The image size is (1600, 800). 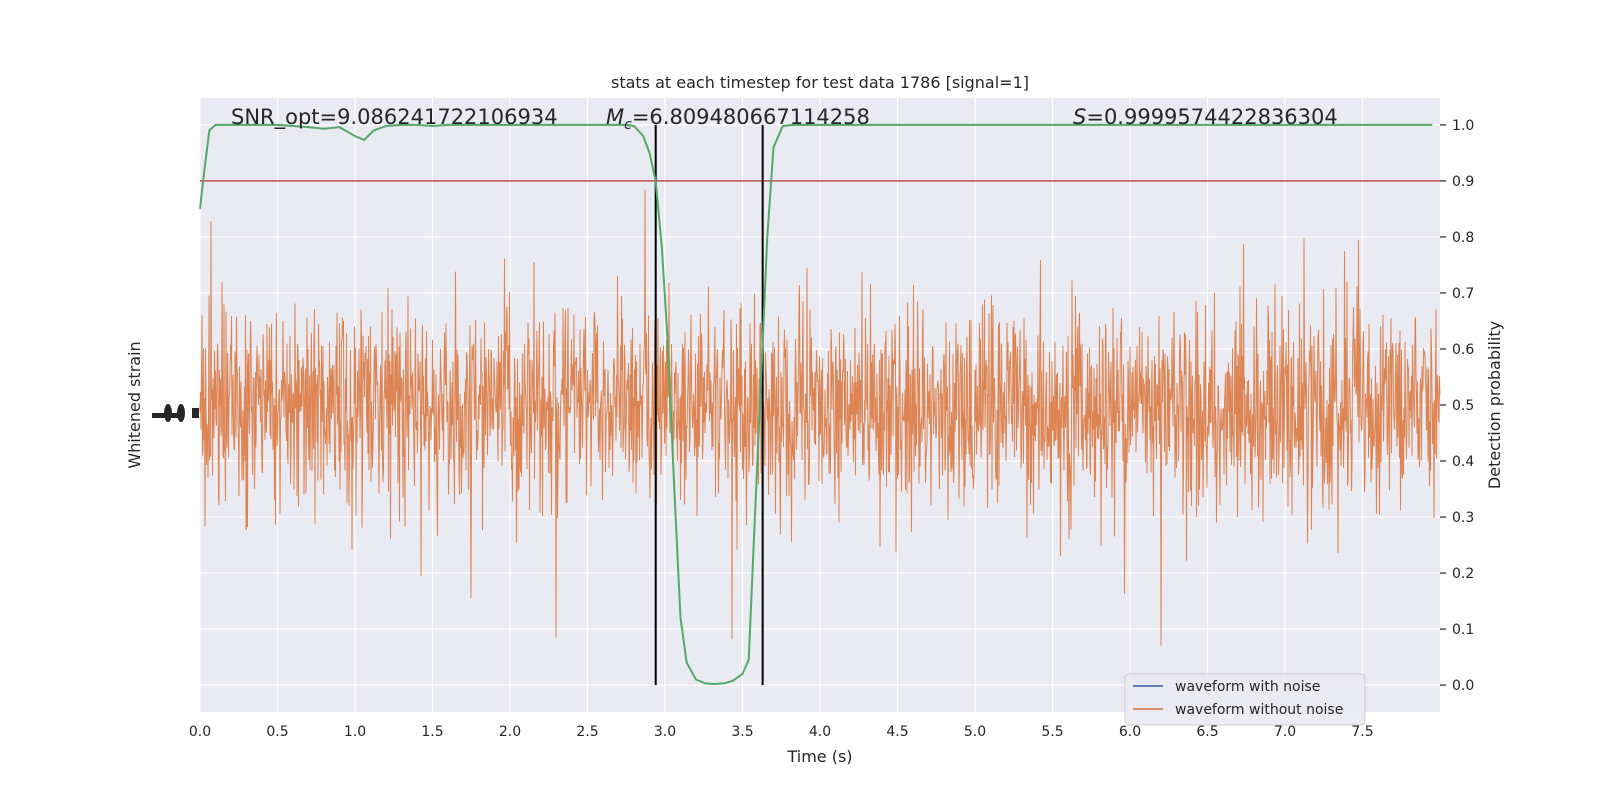 I want to click on x-tick-label: 3.0, so click(x=665, y=732).